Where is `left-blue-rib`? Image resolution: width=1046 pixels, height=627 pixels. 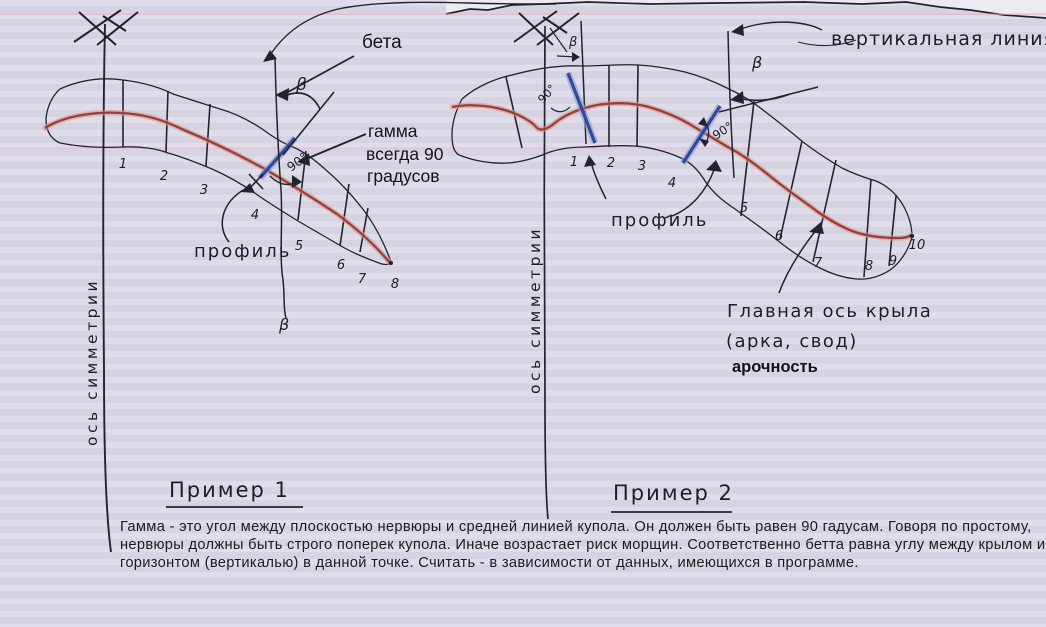
left-blue-rib is located at coordinates (277, 158).